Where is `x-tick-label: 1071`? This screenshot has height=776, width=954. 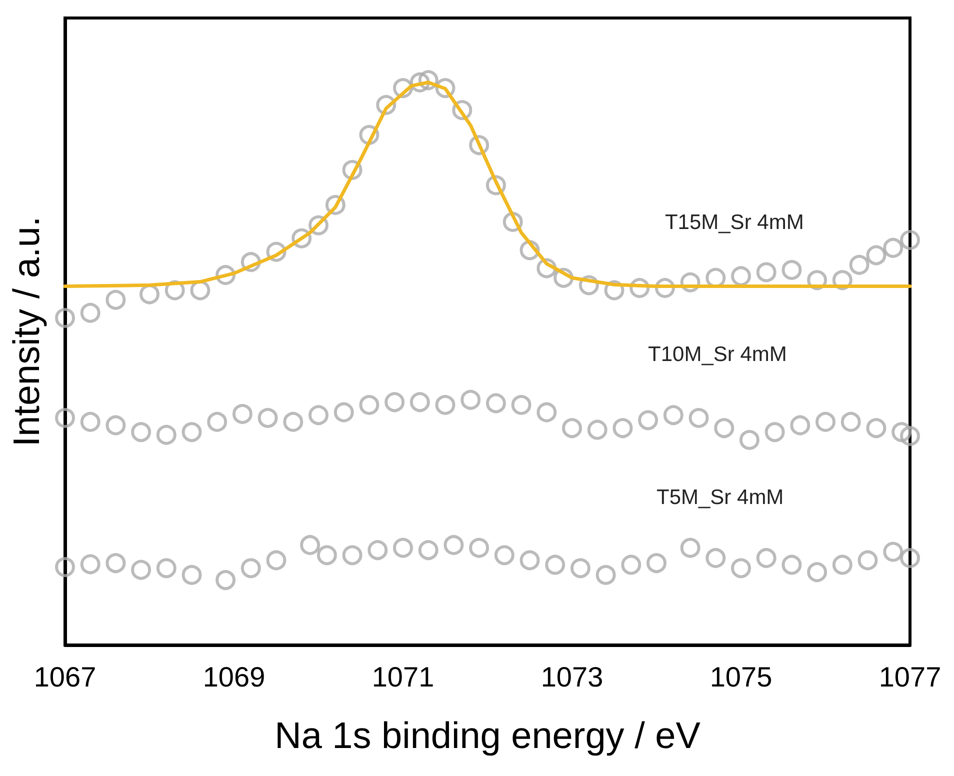 x-tick-label: 1071 is located at coordinates (403, 677).